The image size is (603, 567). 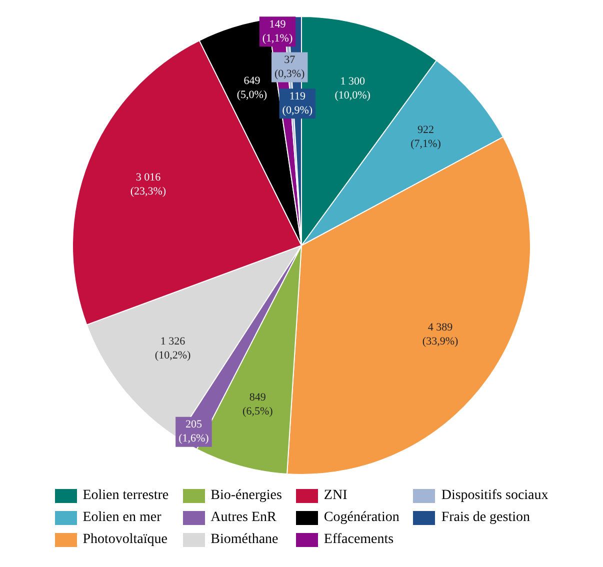 What do you see at coordinates (252, 88) in the screenshot?
I see `data-label: 649 (5,0%)` at bounding box center [252, 88].